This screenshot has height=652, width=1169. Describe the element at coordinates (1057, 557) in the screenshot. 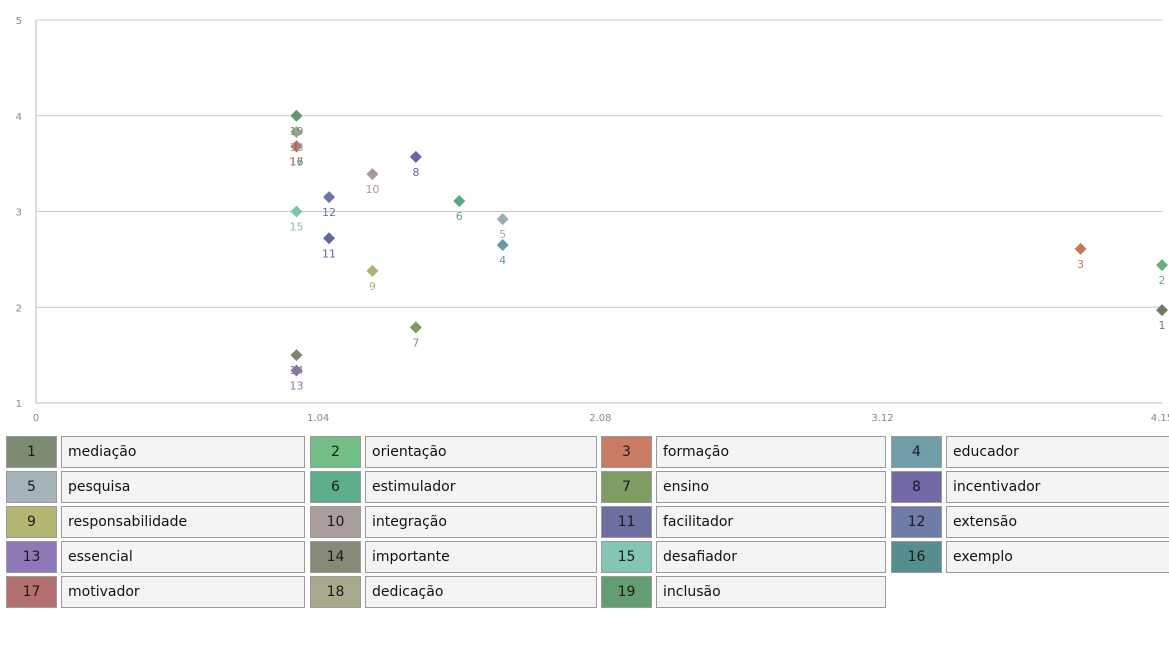

I see `legend-label: exemplo` at that location.